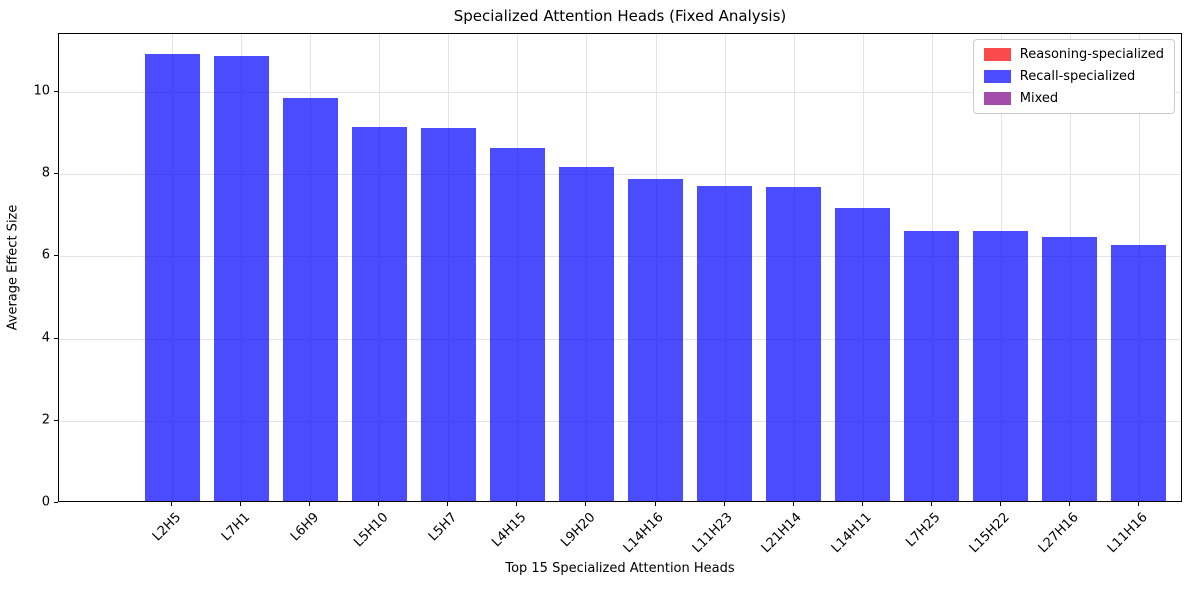 This screenshot has height=590, width=1189. Describe the element at coordinates (235, 527) in the screenshot. I see `x-tick-label-L7H1: L7H1` at that location.